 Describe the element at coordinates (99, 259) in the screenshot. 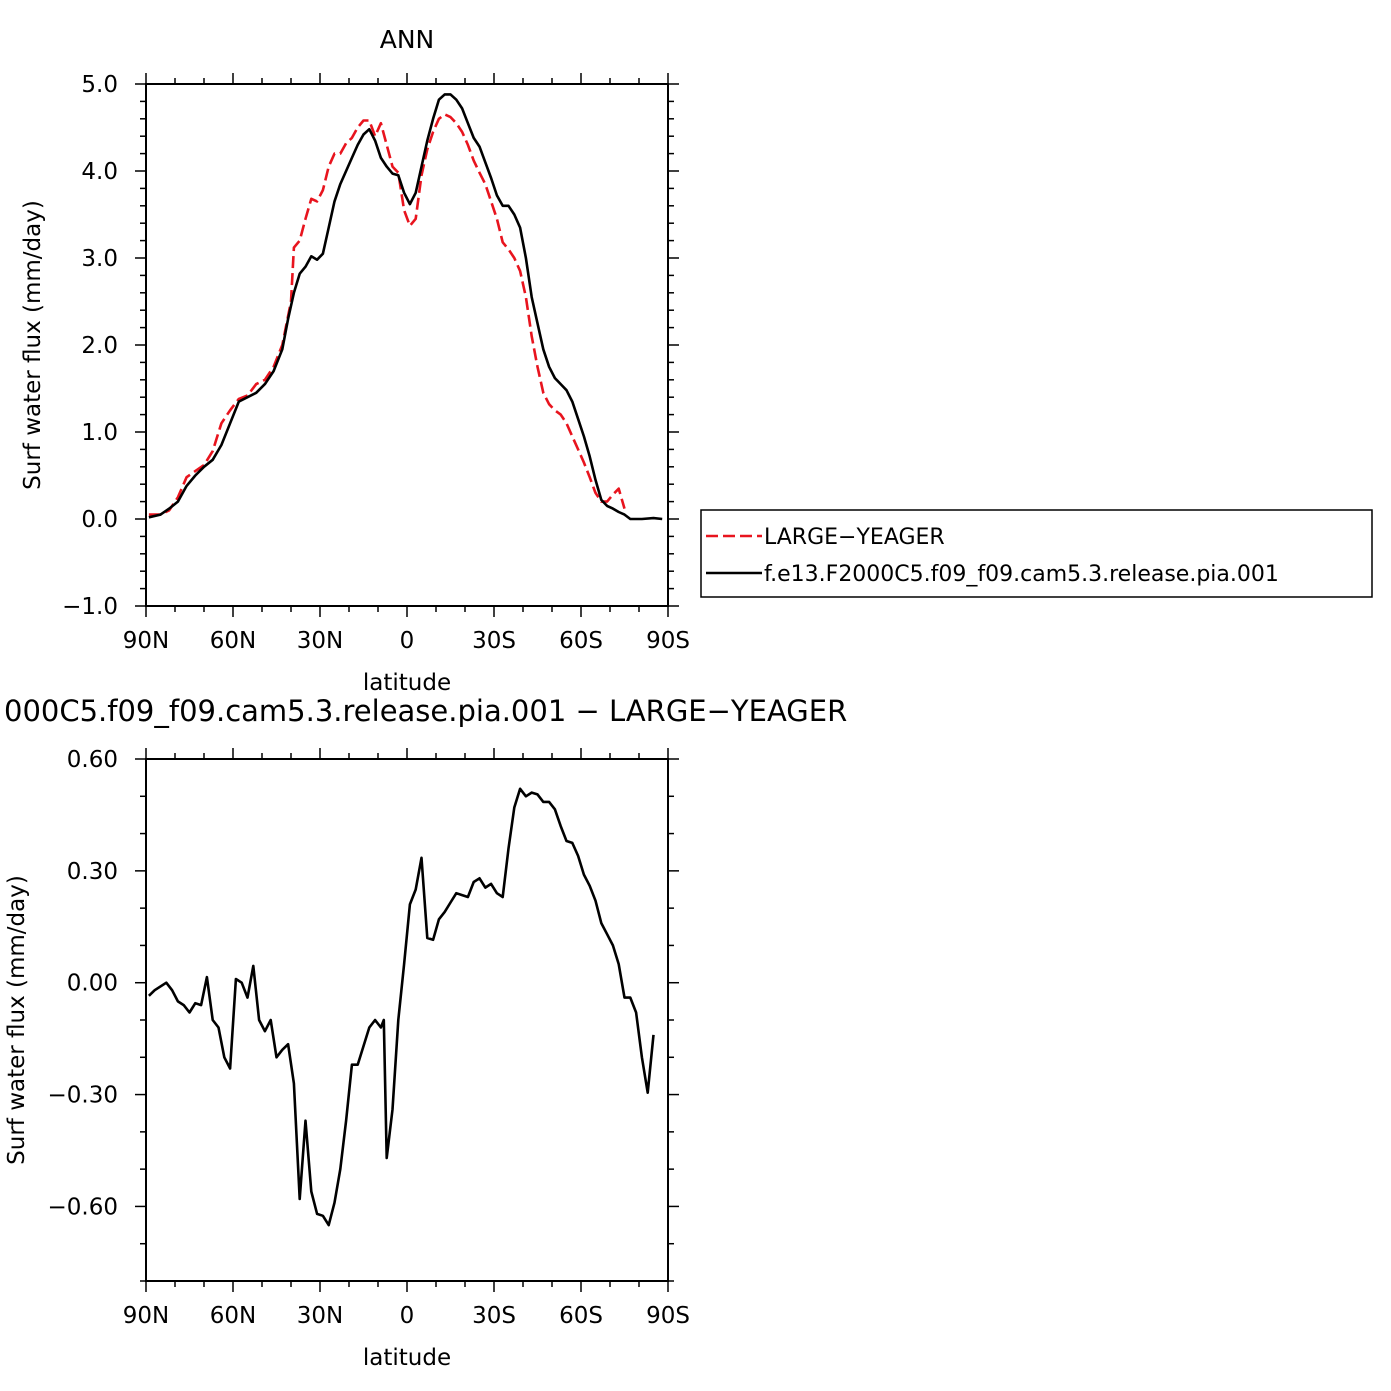

I see `y-tick-label: 3.0` at that location.